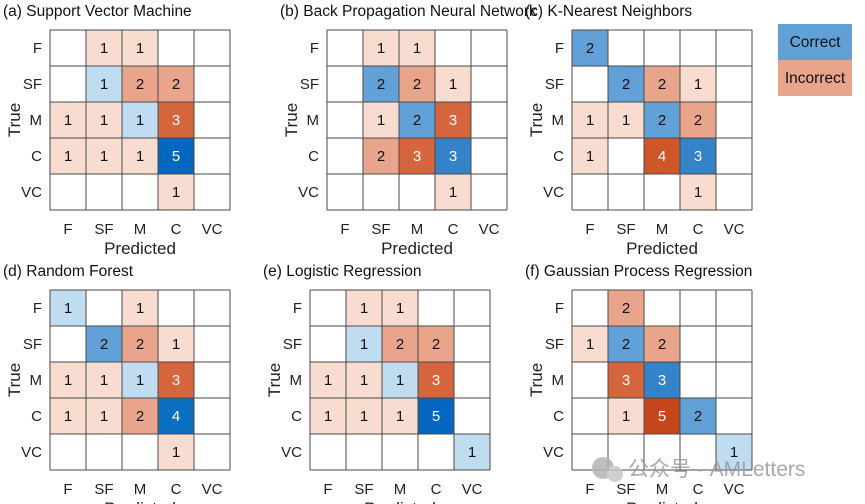  Describe the element at coordinates (140, 501) in the screenshot. I see `x-axis-title: Predicted` at that location.